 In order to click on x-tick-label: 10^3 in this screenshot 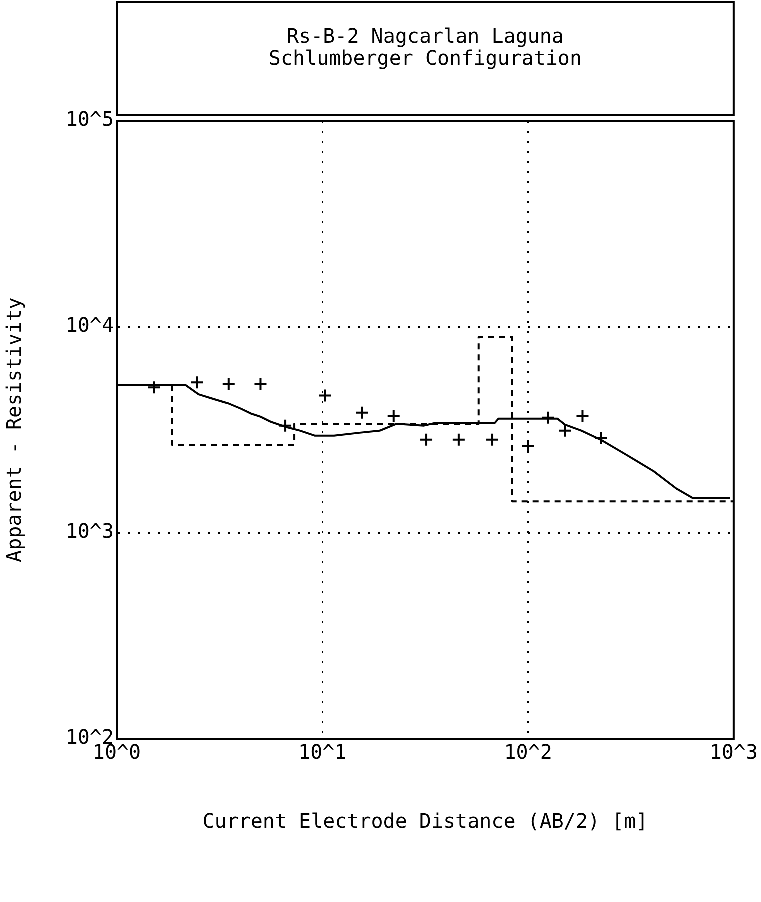, I will do `click(734, 752)`.